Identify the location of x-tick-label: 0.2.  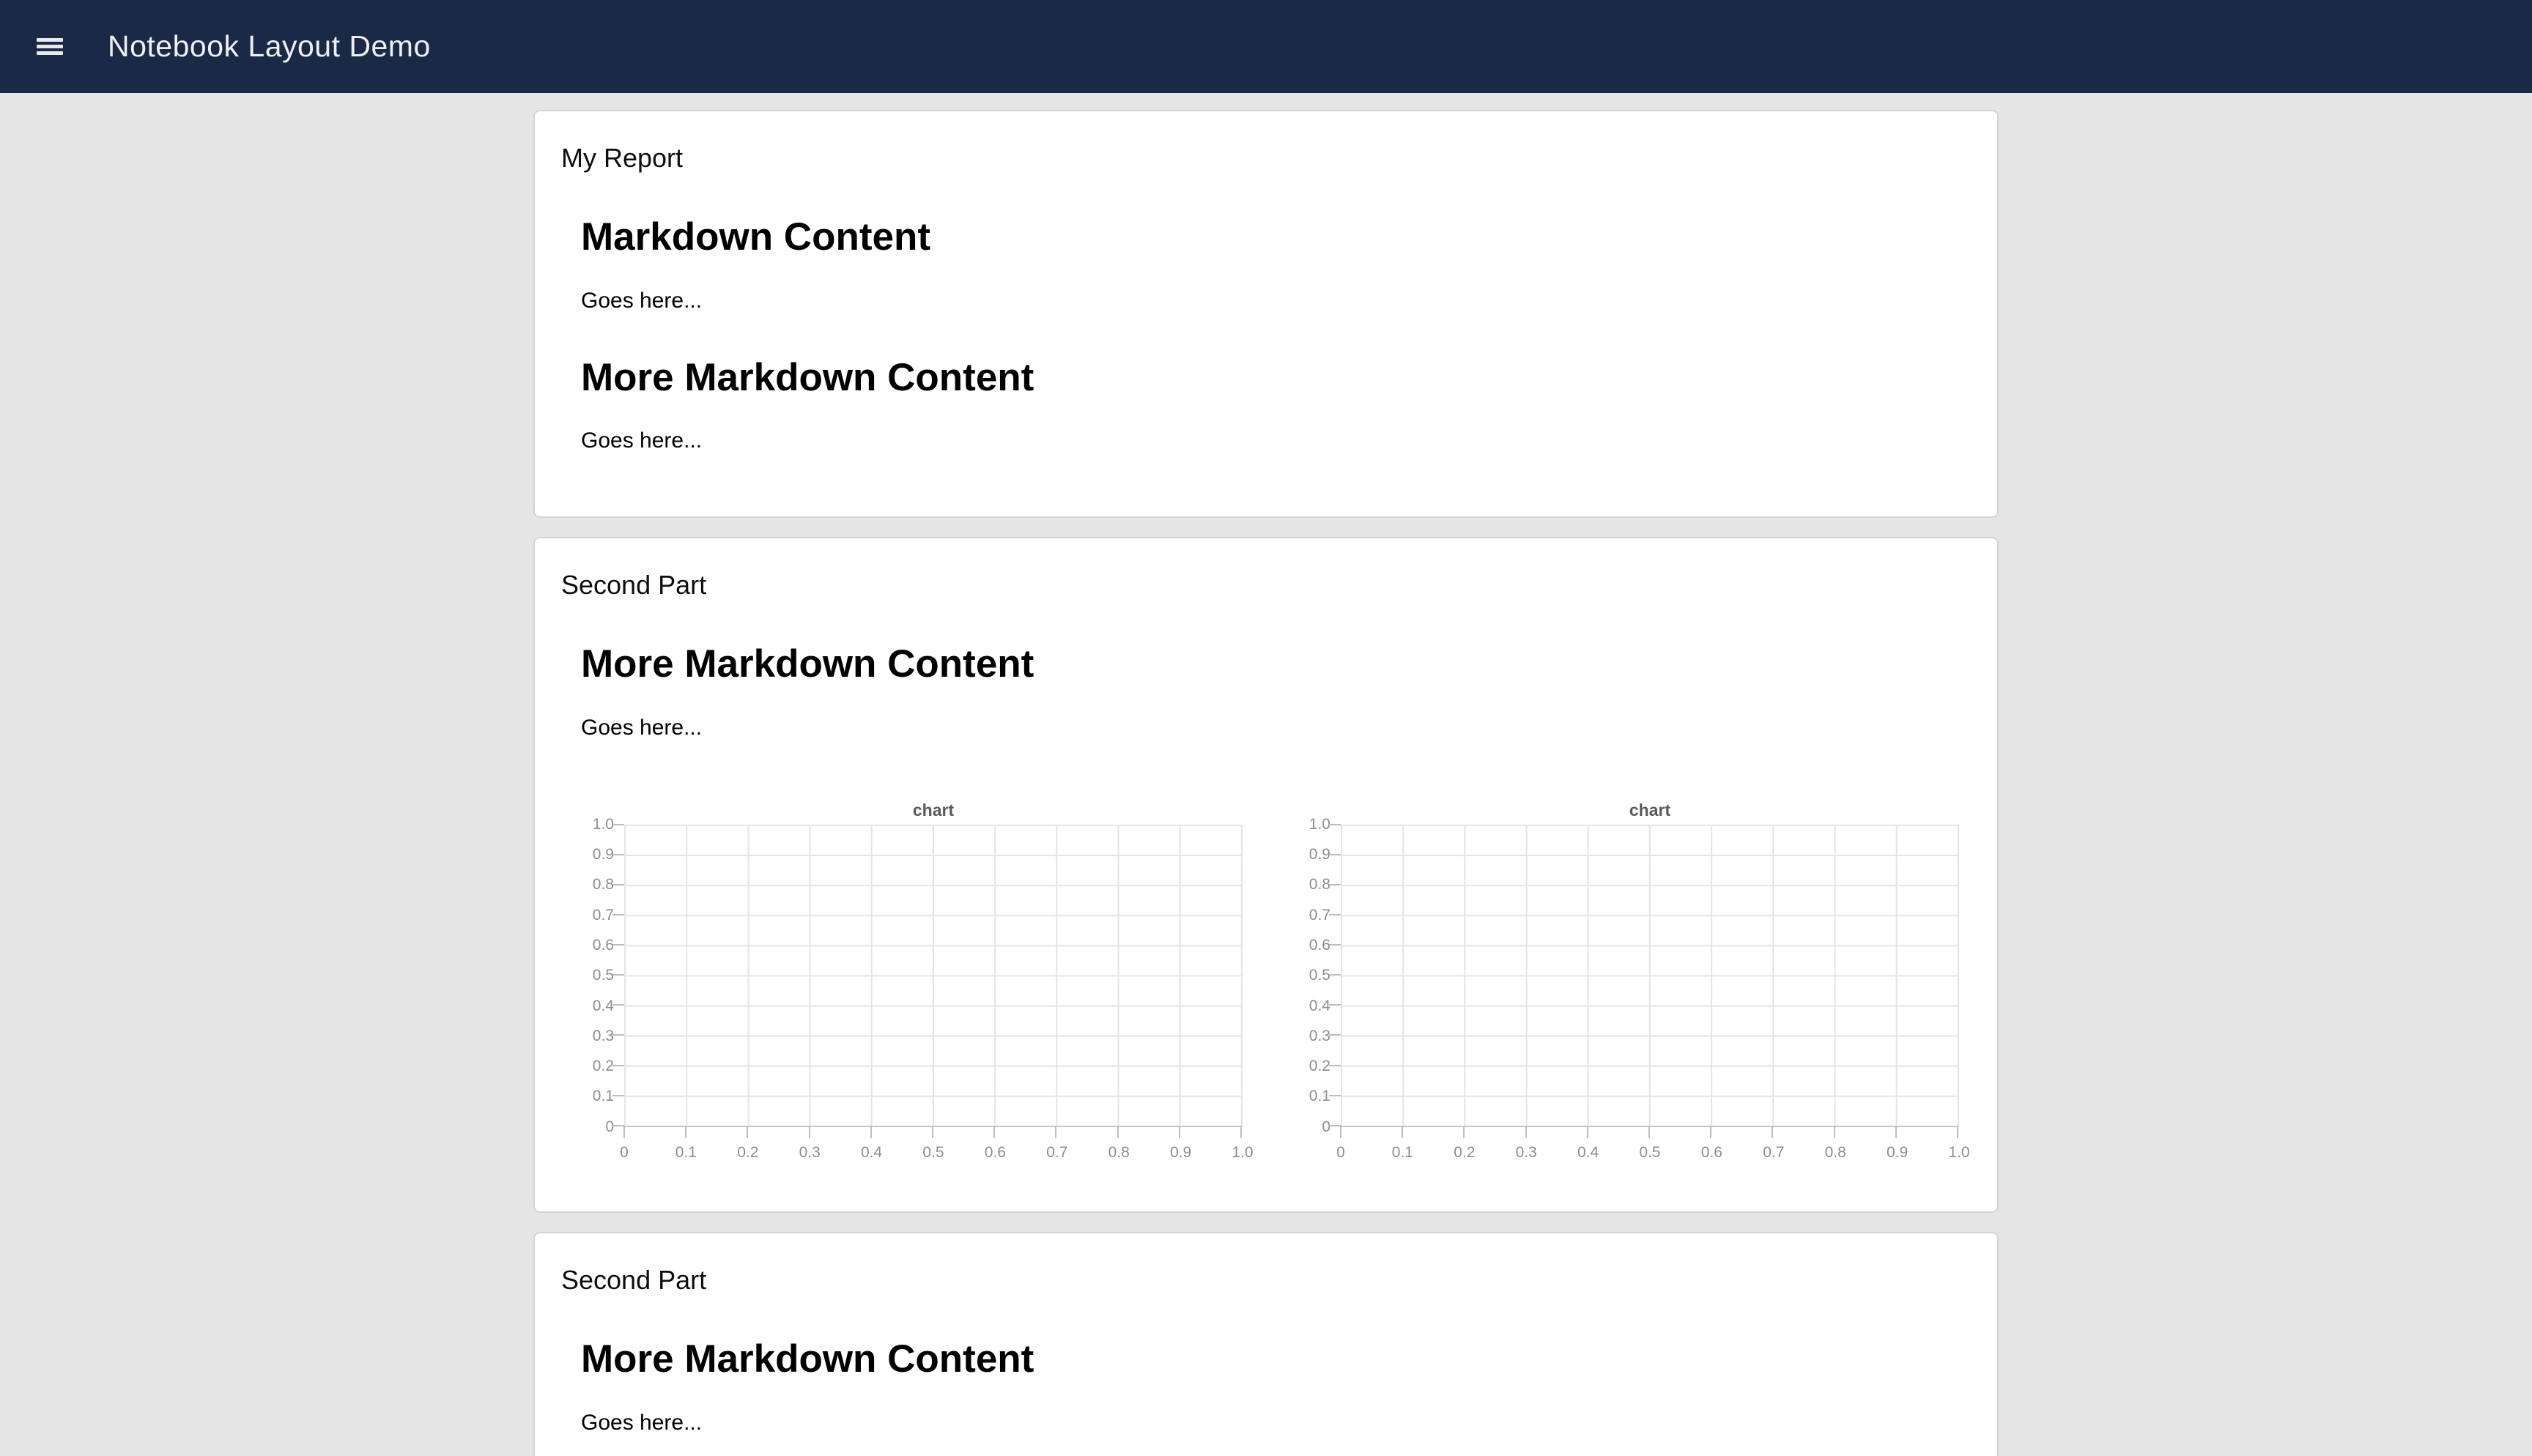
(1465, 1152).